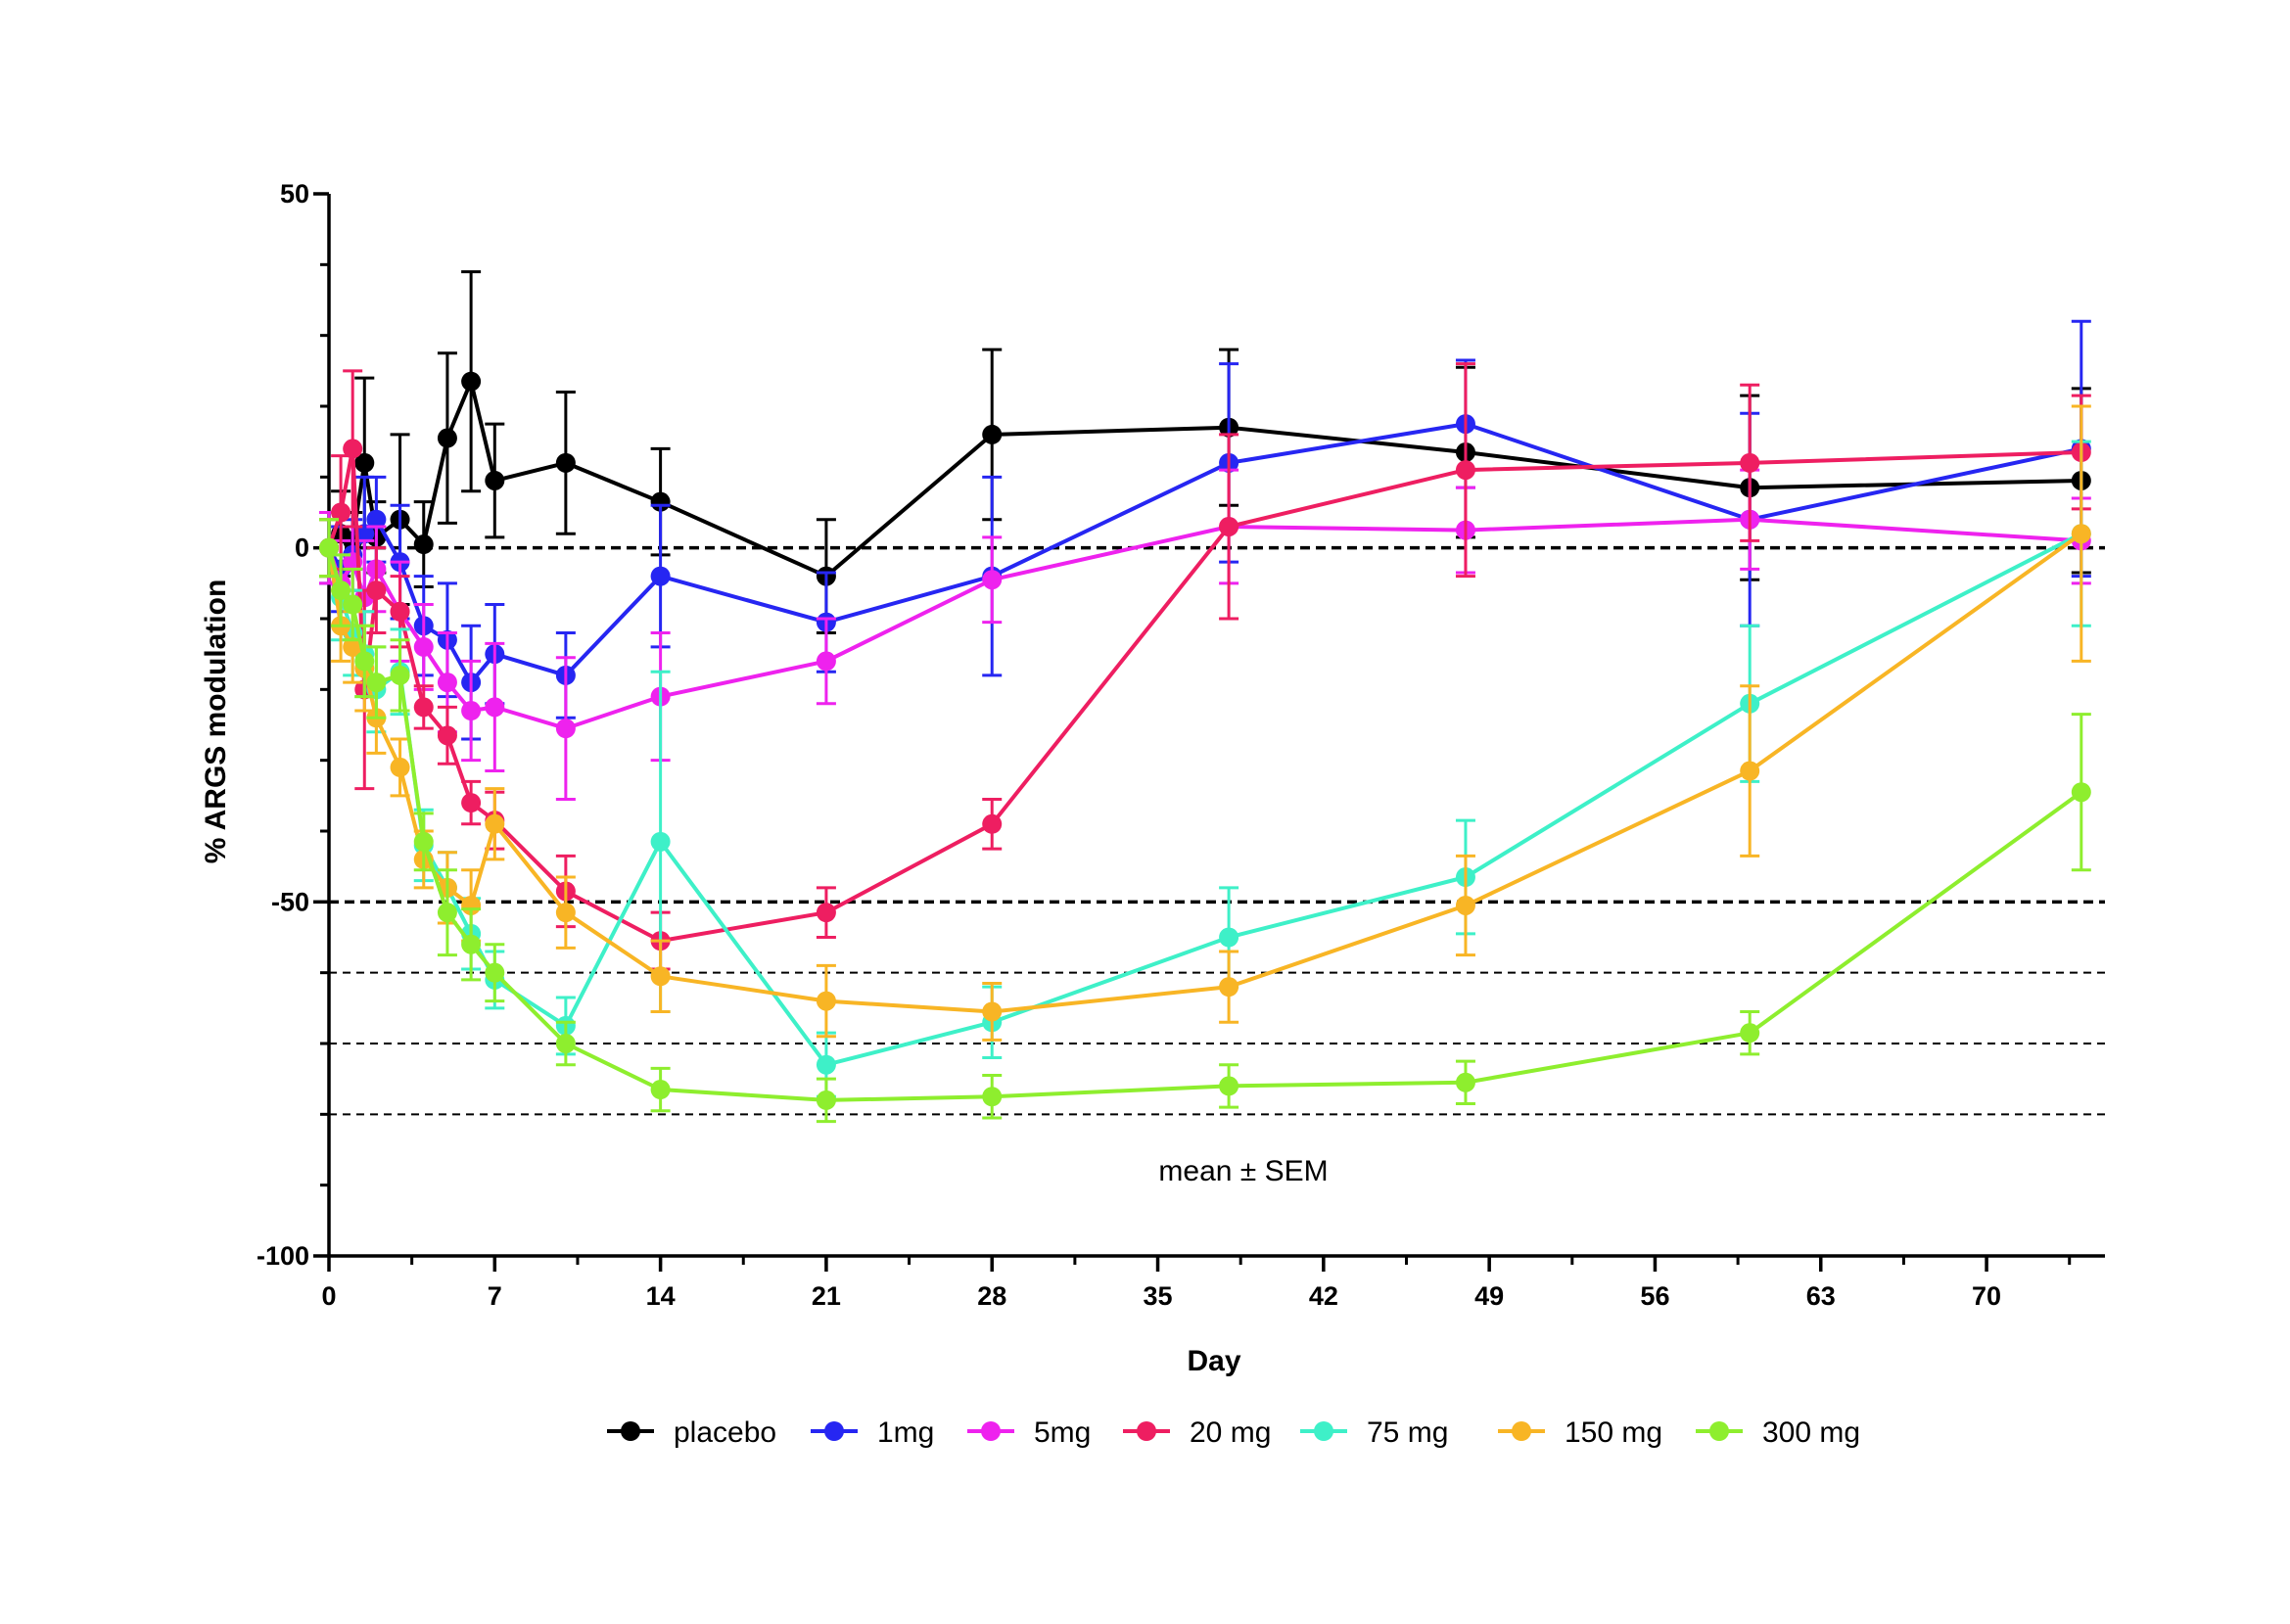 The image size is (2290, 1624). Describe the element at coordinates (1197, 1433) in the screenshot. I see `legend-item-20mg: 20 mg` at that location.